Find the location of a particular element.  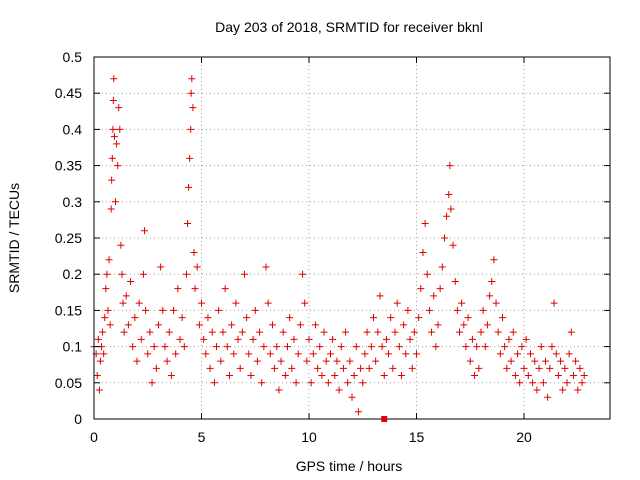

x-tick-label: 5 is located at coordinates (202, 437).